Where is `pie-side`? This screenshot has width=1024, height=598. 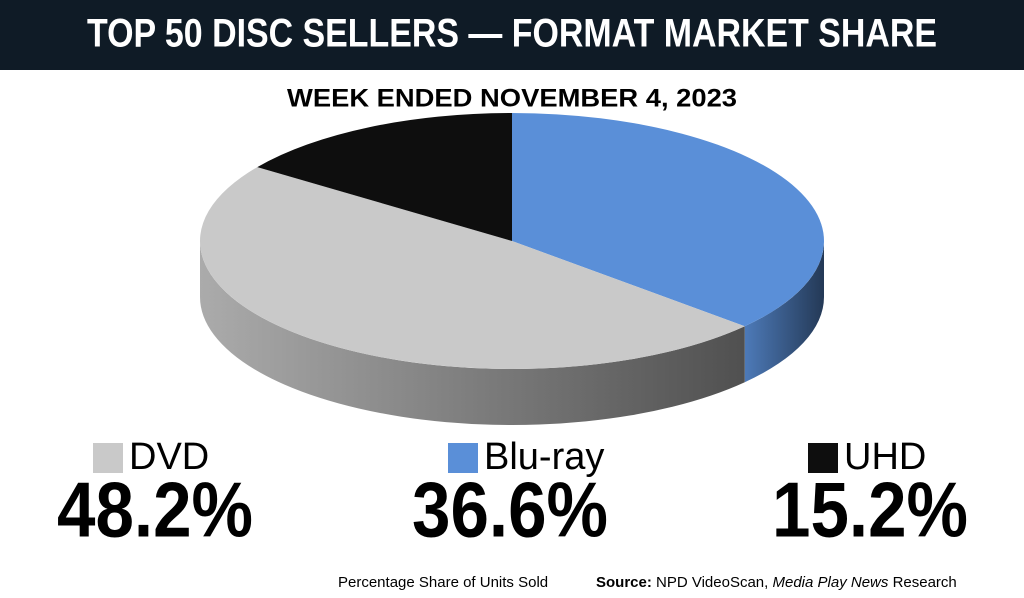
pie-side is located at coordinates (784, 312).